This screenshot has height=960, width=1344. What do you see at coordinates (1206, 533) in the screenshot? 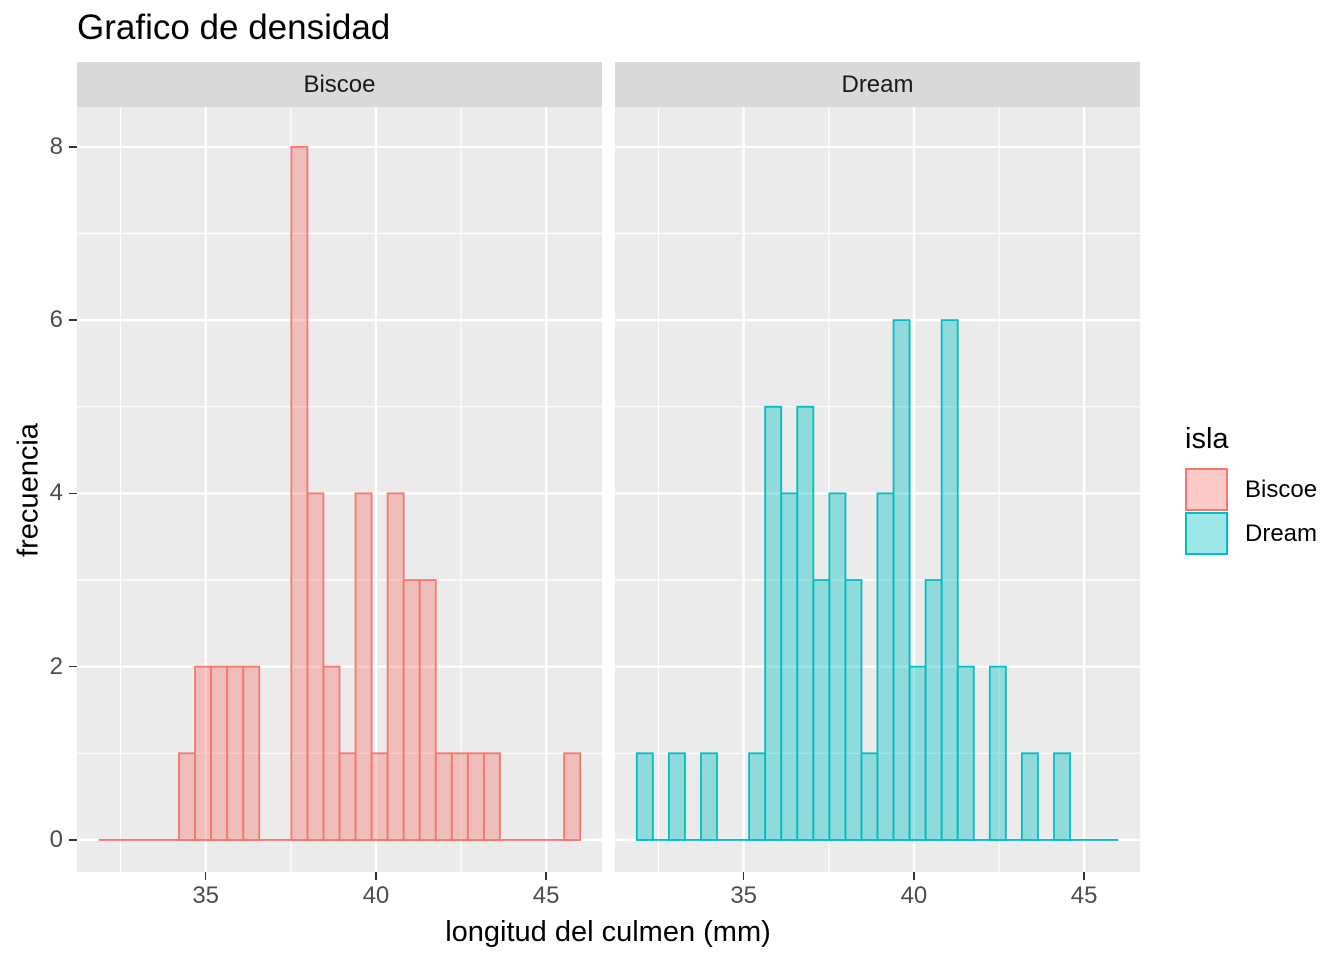
I see `legend-key-dream-swatch` at bounding box center [1206, 533].